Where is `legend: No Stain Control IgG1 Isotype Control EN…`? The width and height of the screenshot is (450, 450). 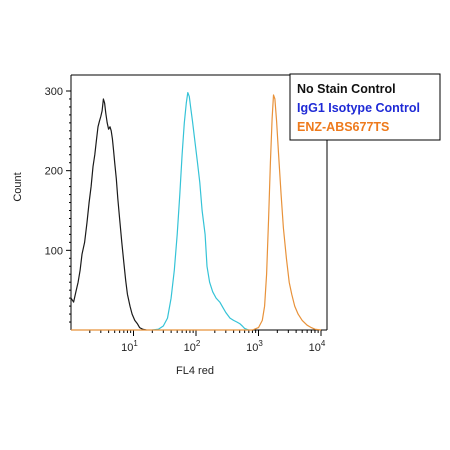 legend: No Stain Control IgG1 Isotype Control EN… is located at coordinates (365, 107).